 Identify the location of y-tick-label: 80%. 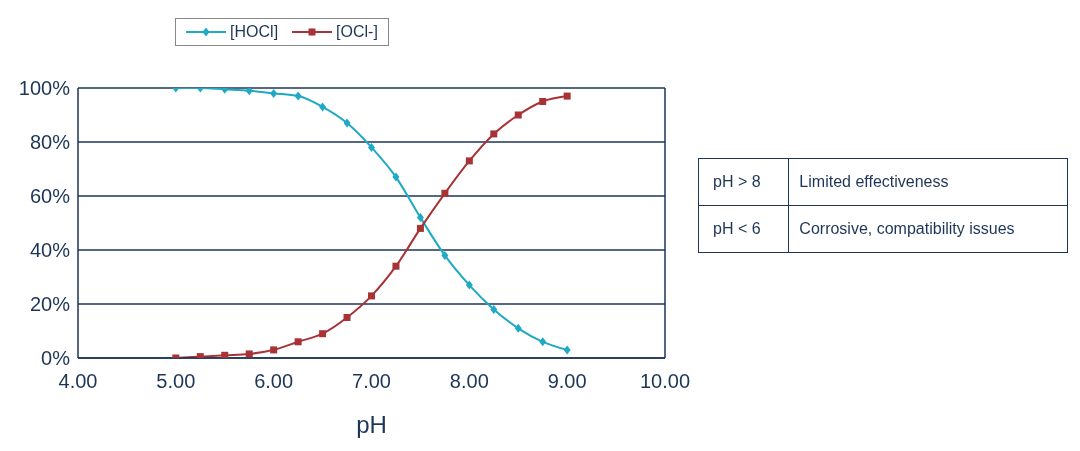
(50, 142).